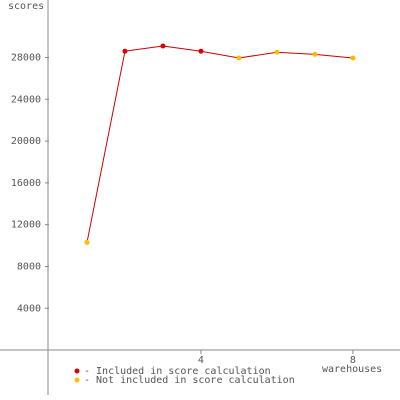  What do you see at coordinates (29, 266) in the screenshot?
I see `y-tick-label: 8000` at bounding box center [29, 266].